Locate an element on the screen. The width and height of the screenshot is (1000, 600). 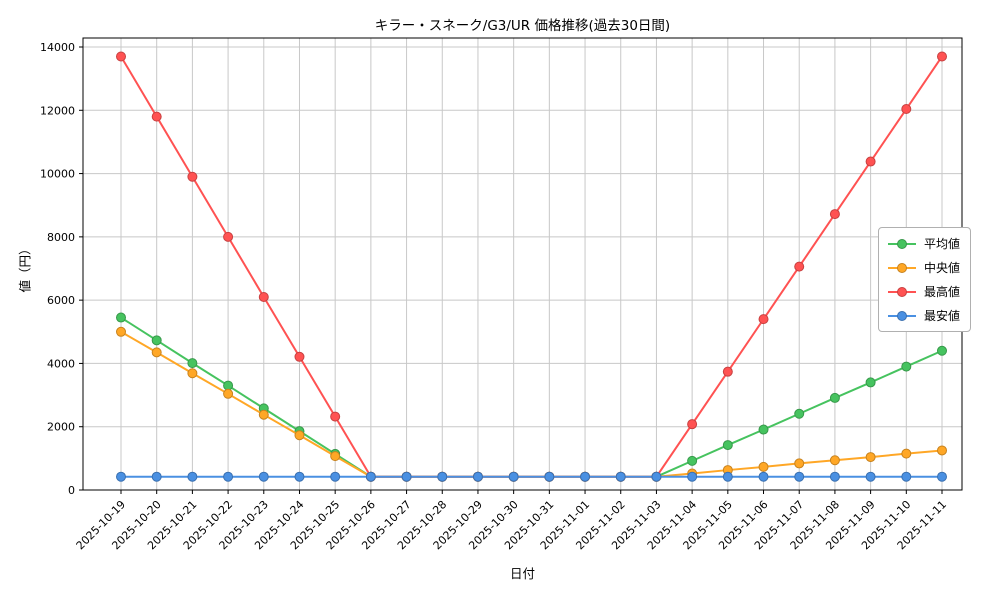
y-tick-label: 4000 is located at coordinates (61, 363).